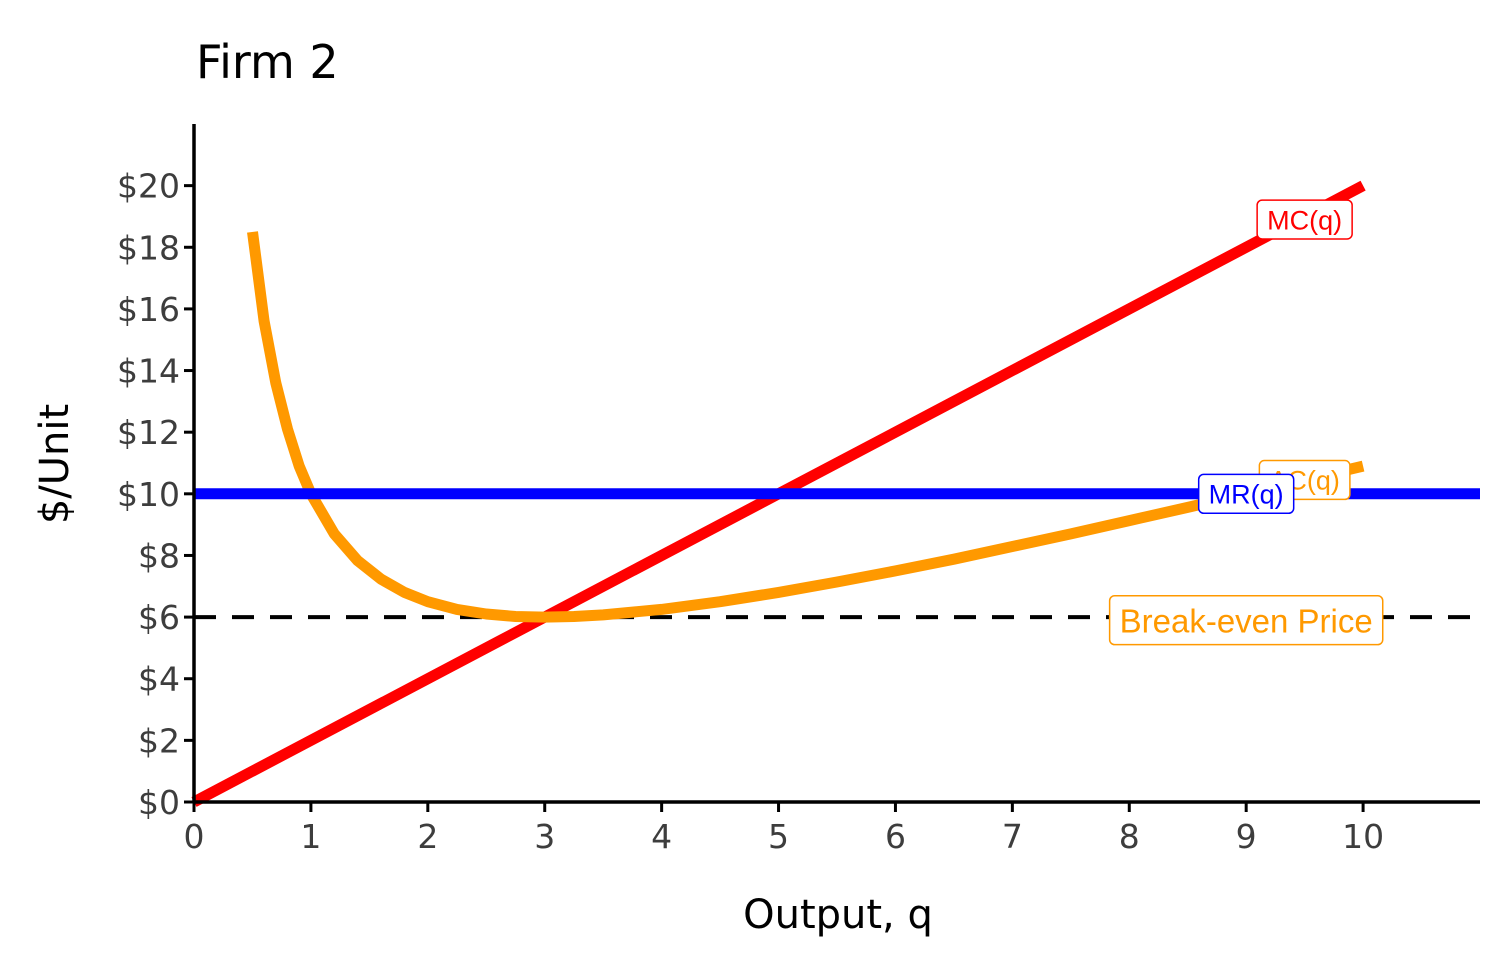 Image resolution: width=1512 pixels, height=972 pixels. I want to click on x-axis-ticks: 0 1 2 3 4 5 6 7 8 9 10, so click(784, 829).